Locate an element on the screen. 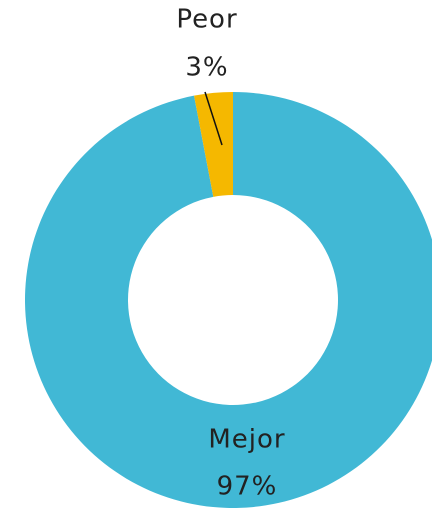 The height and width of the screenshot is (509, 432). slice is located at coordinates (213, 144).